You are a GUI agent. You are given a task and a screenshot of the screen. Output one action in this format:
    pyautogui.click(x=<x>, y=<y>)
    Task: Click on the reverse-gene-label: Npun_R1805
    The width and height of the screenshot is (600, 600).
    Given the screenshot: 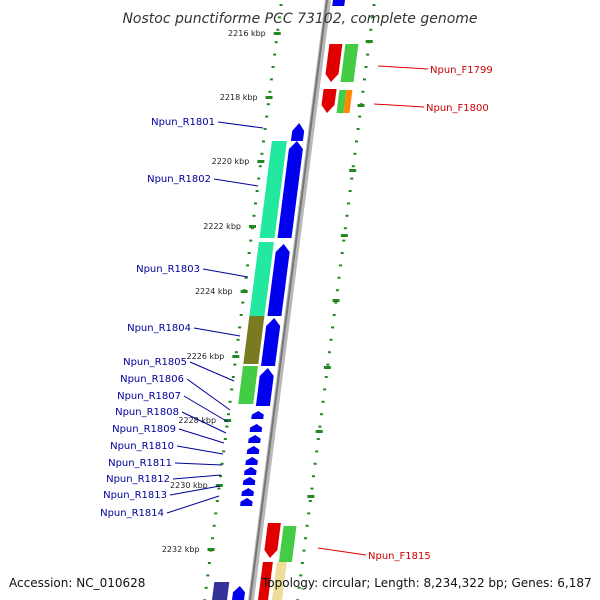 What is the action you would take?
    pyautogui.click(x=155, y=362)
    